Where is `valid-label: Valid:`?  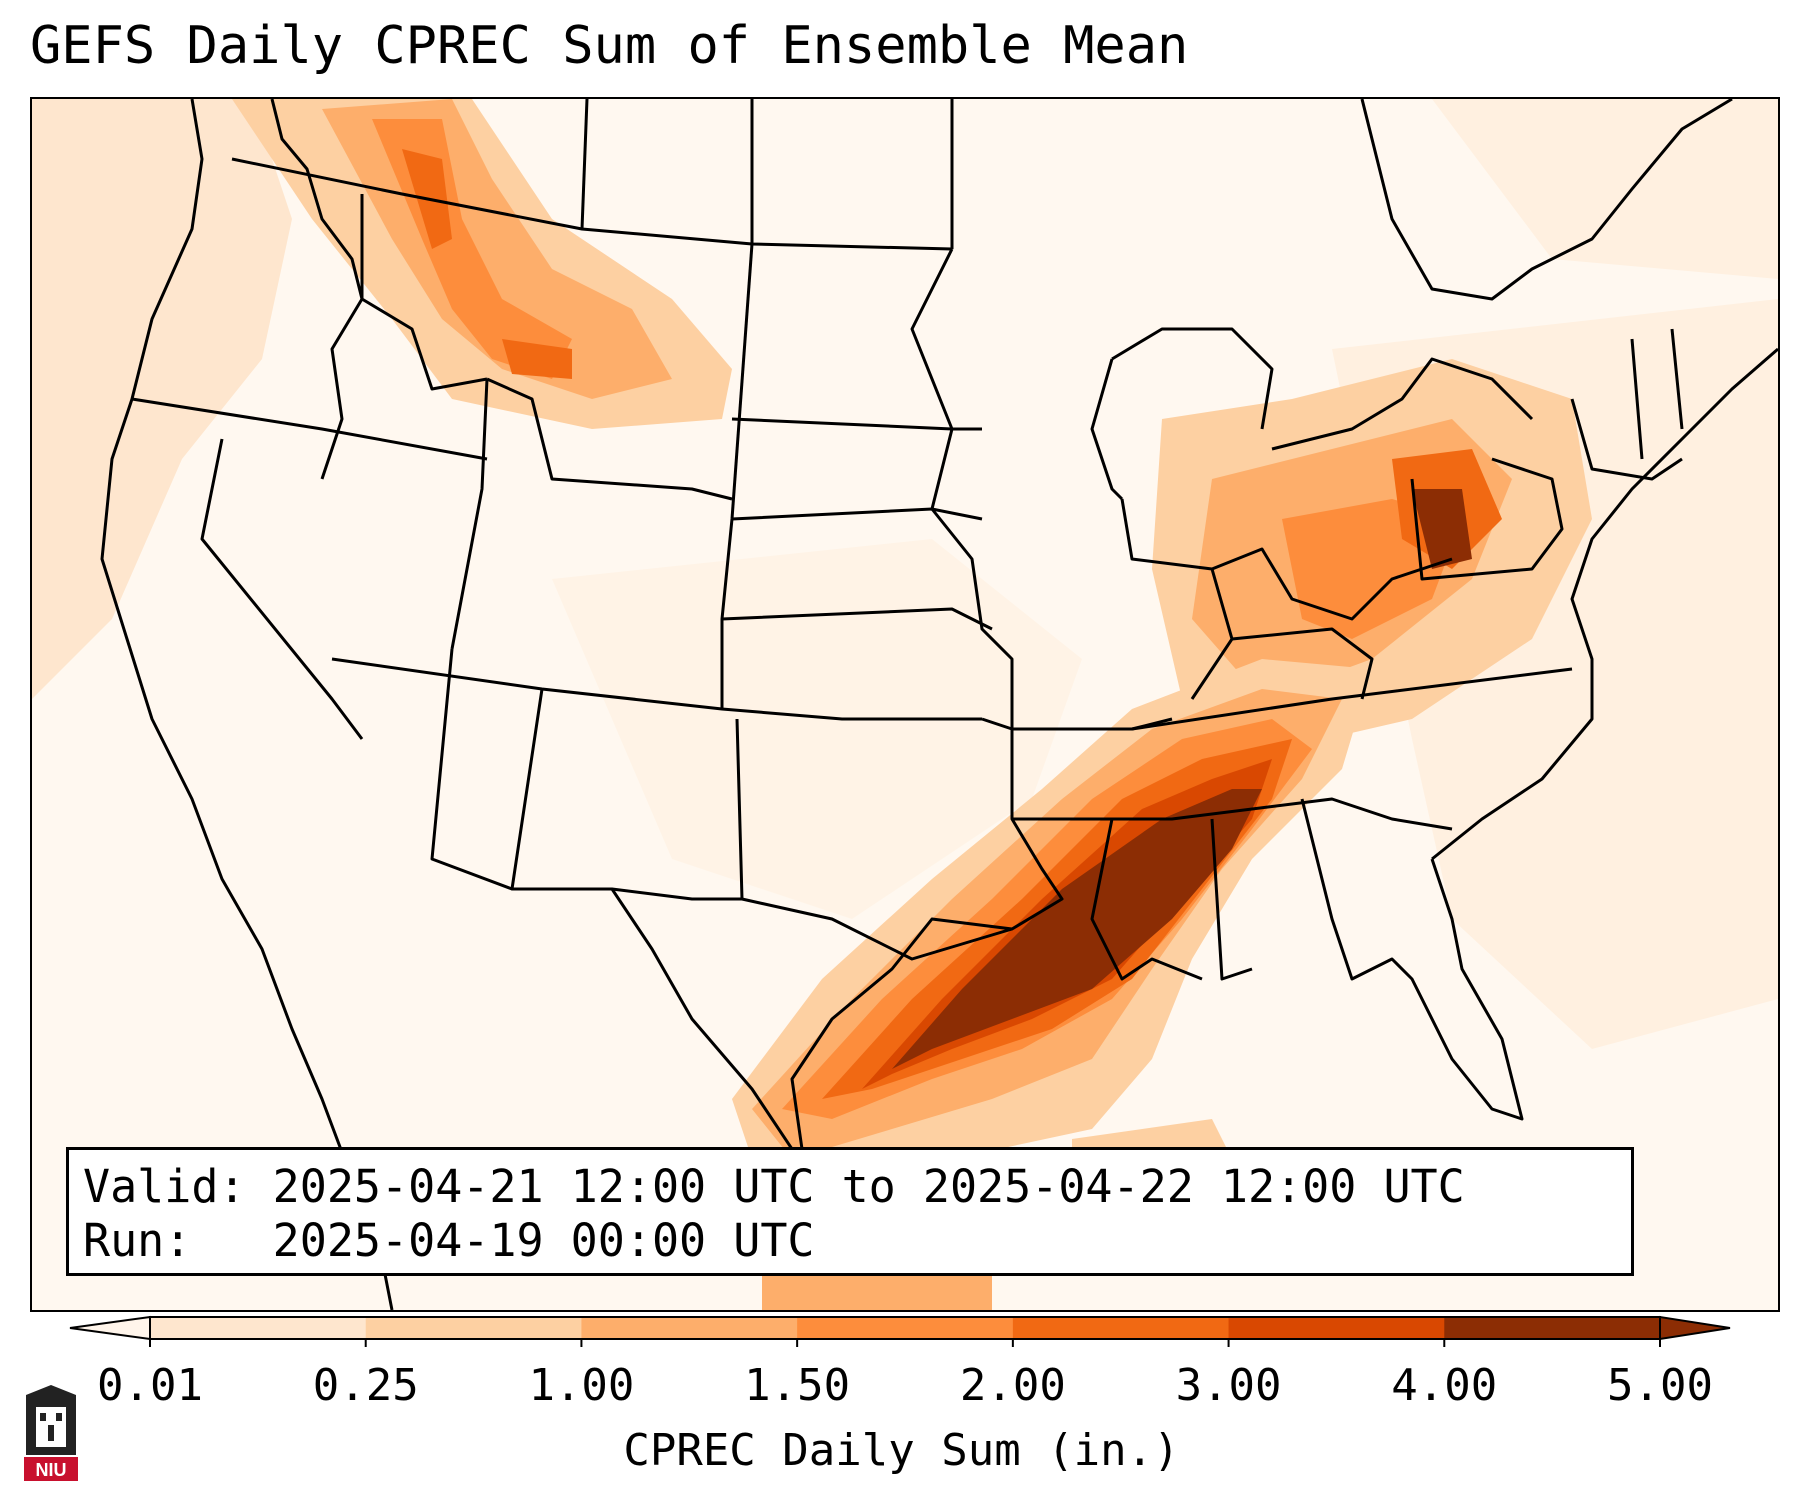 valid-label: Valid: is located at coordinates (164, 1186).